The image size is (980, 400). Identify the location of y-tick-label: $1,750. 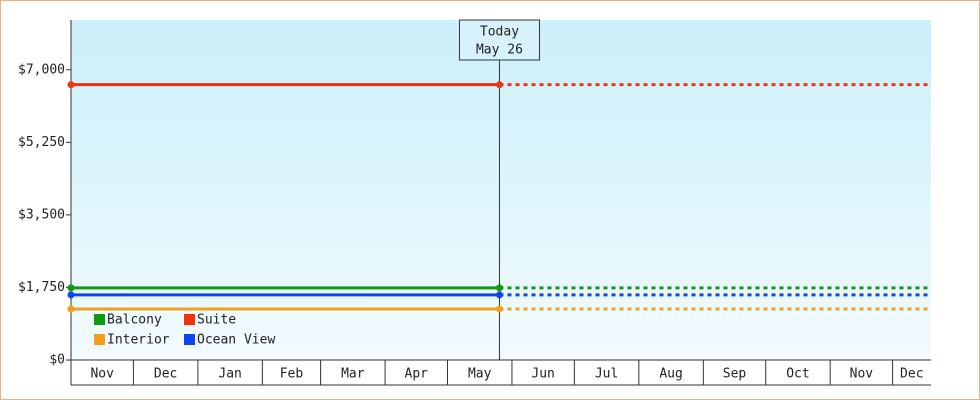
(41, 287).